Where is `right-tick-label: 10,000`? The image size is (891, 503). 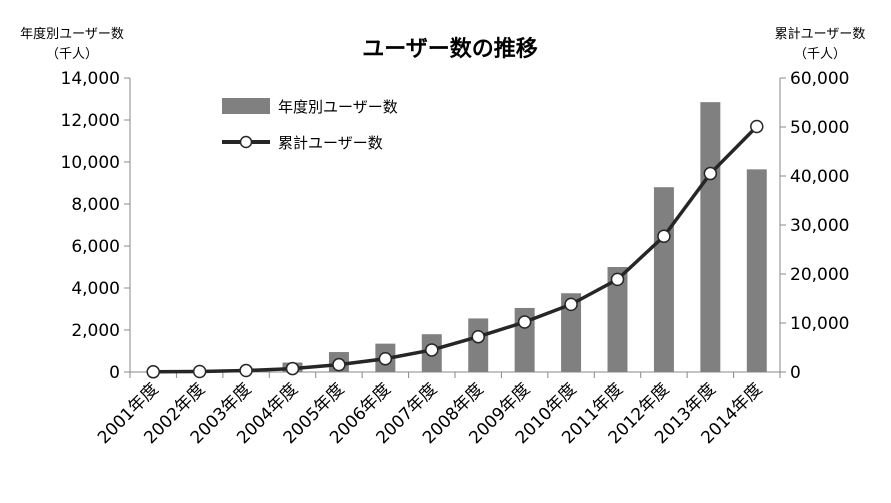 right-tick-label: 10,000 is located at coordinates (819, 324).